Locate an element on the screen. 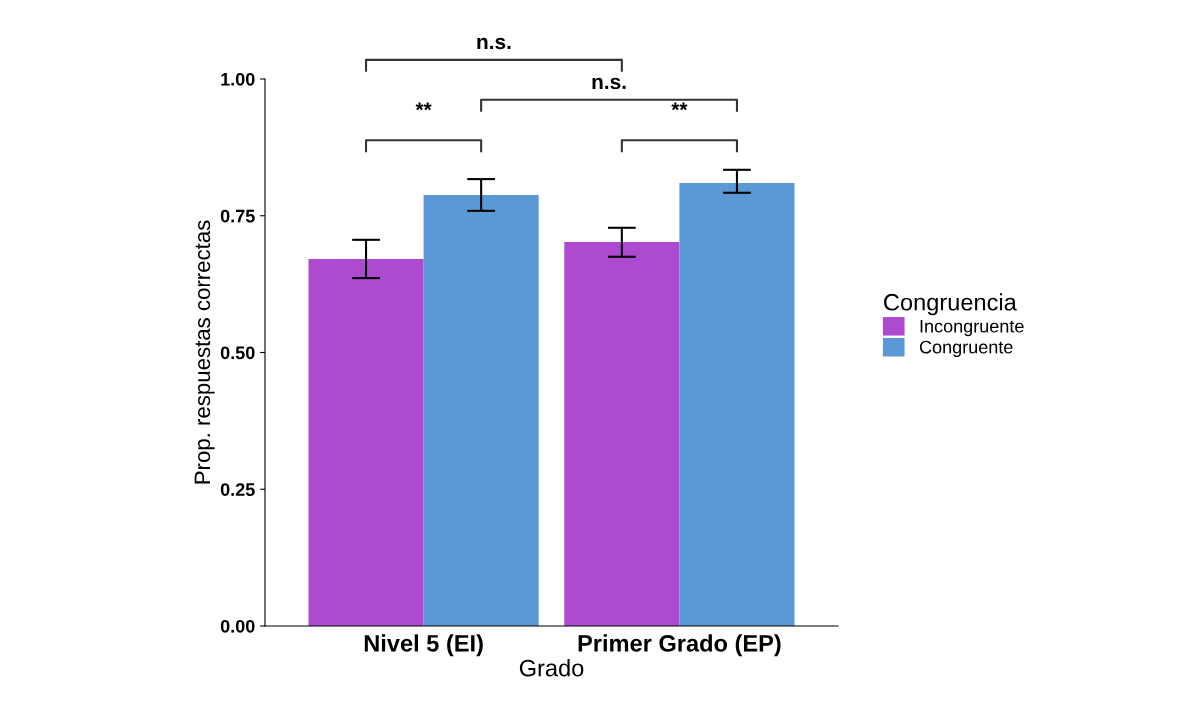 The width and height of the screenshot is (1197, 727). legend-label: Incongruente is located at coordinates (972, 328).